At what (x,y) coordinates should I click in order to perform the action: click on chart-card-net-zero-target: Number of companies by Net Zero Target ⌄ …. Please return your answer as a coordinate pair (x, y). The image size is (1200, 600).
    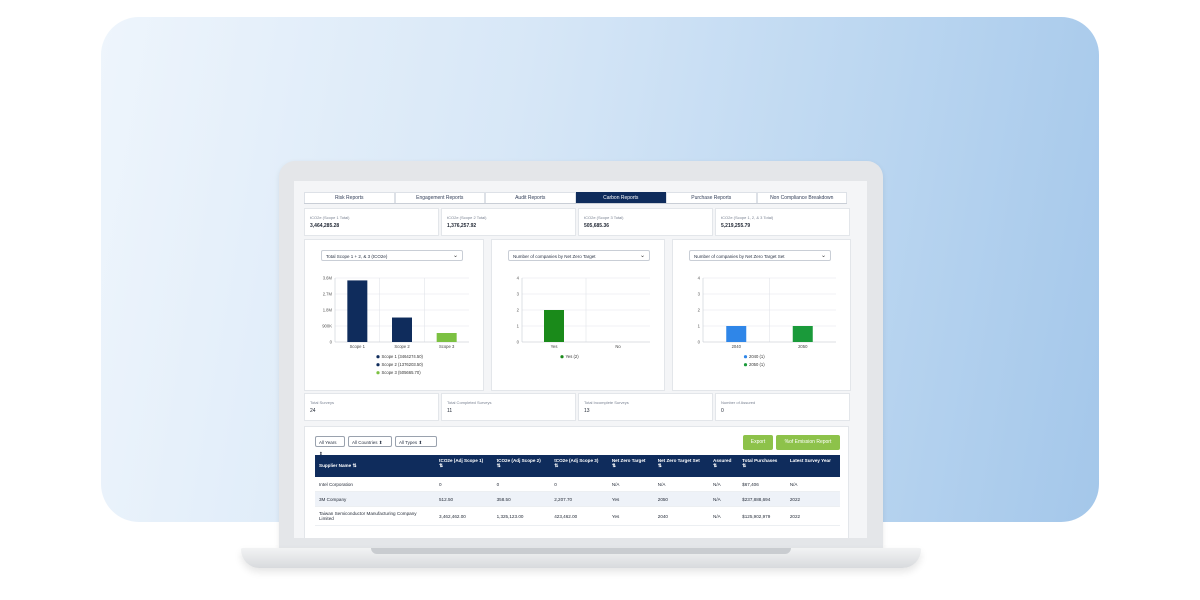
    Looking at the image, I should click on (578, 315).